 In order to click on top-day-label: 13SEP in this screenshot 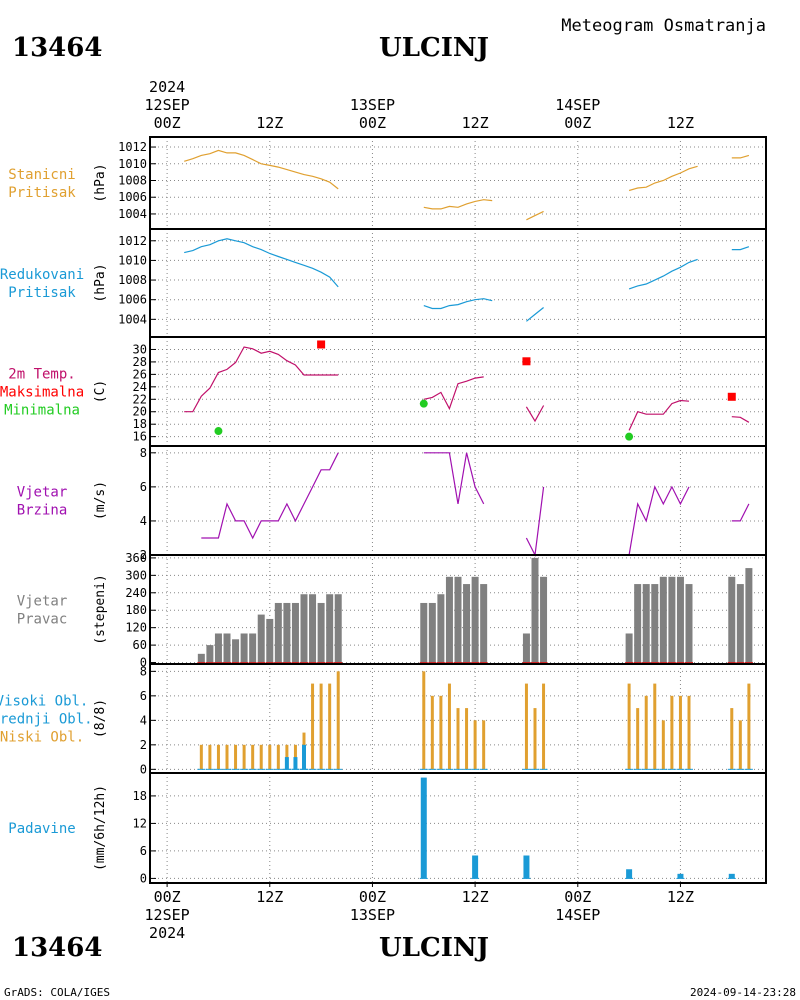, I will do `click(372, 105)`.